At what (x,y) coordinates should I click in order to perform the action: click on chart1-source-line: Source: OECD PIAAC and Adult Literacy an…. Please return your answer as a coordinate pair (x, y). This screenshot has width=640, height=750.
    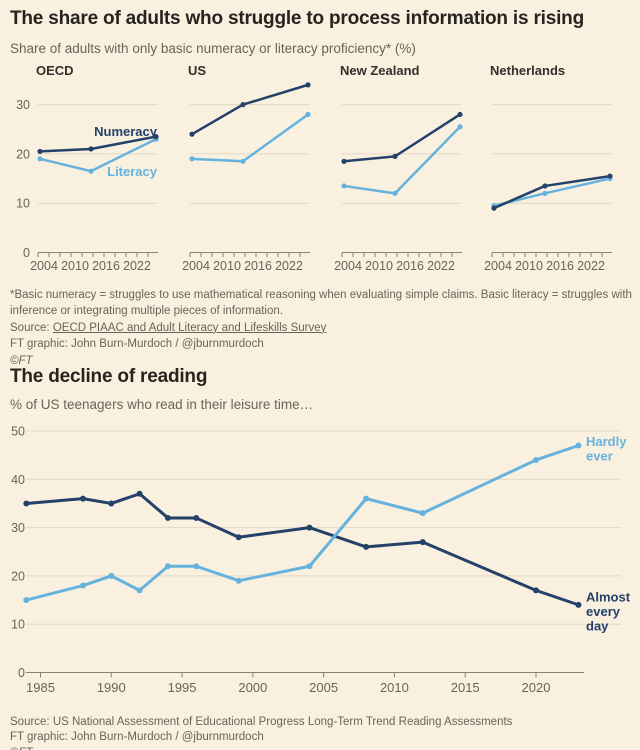
    Looking at the image, I should click on (323, 328).